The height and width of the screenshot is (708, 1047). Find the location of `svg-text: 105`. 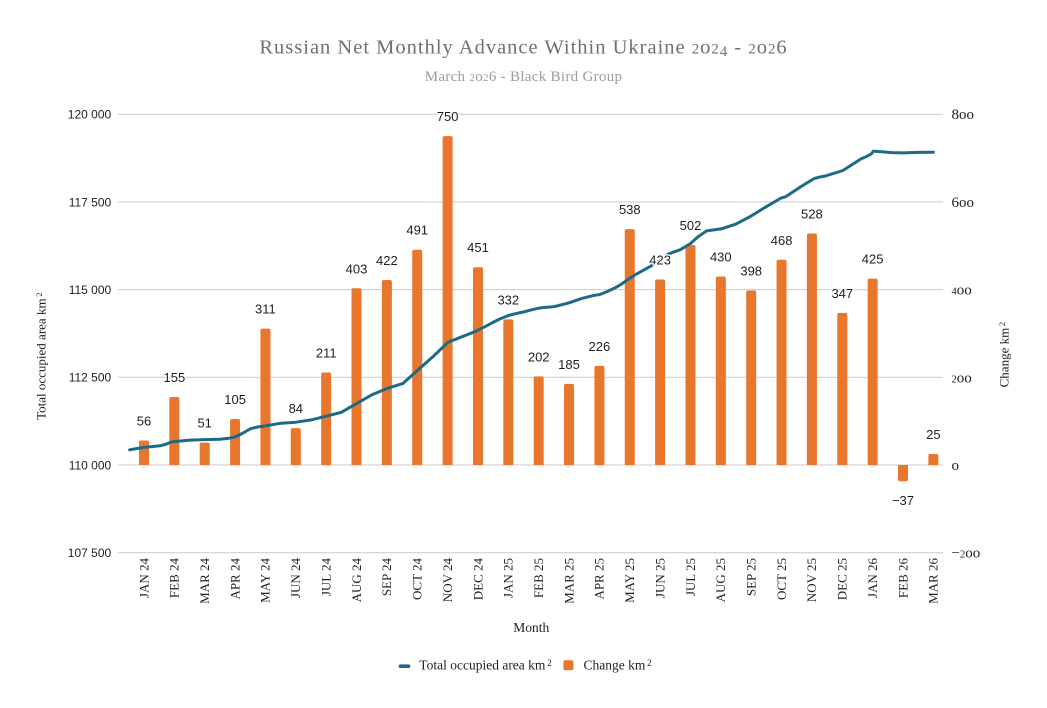

svg-text: 105 is located at coordinates (235, 399).